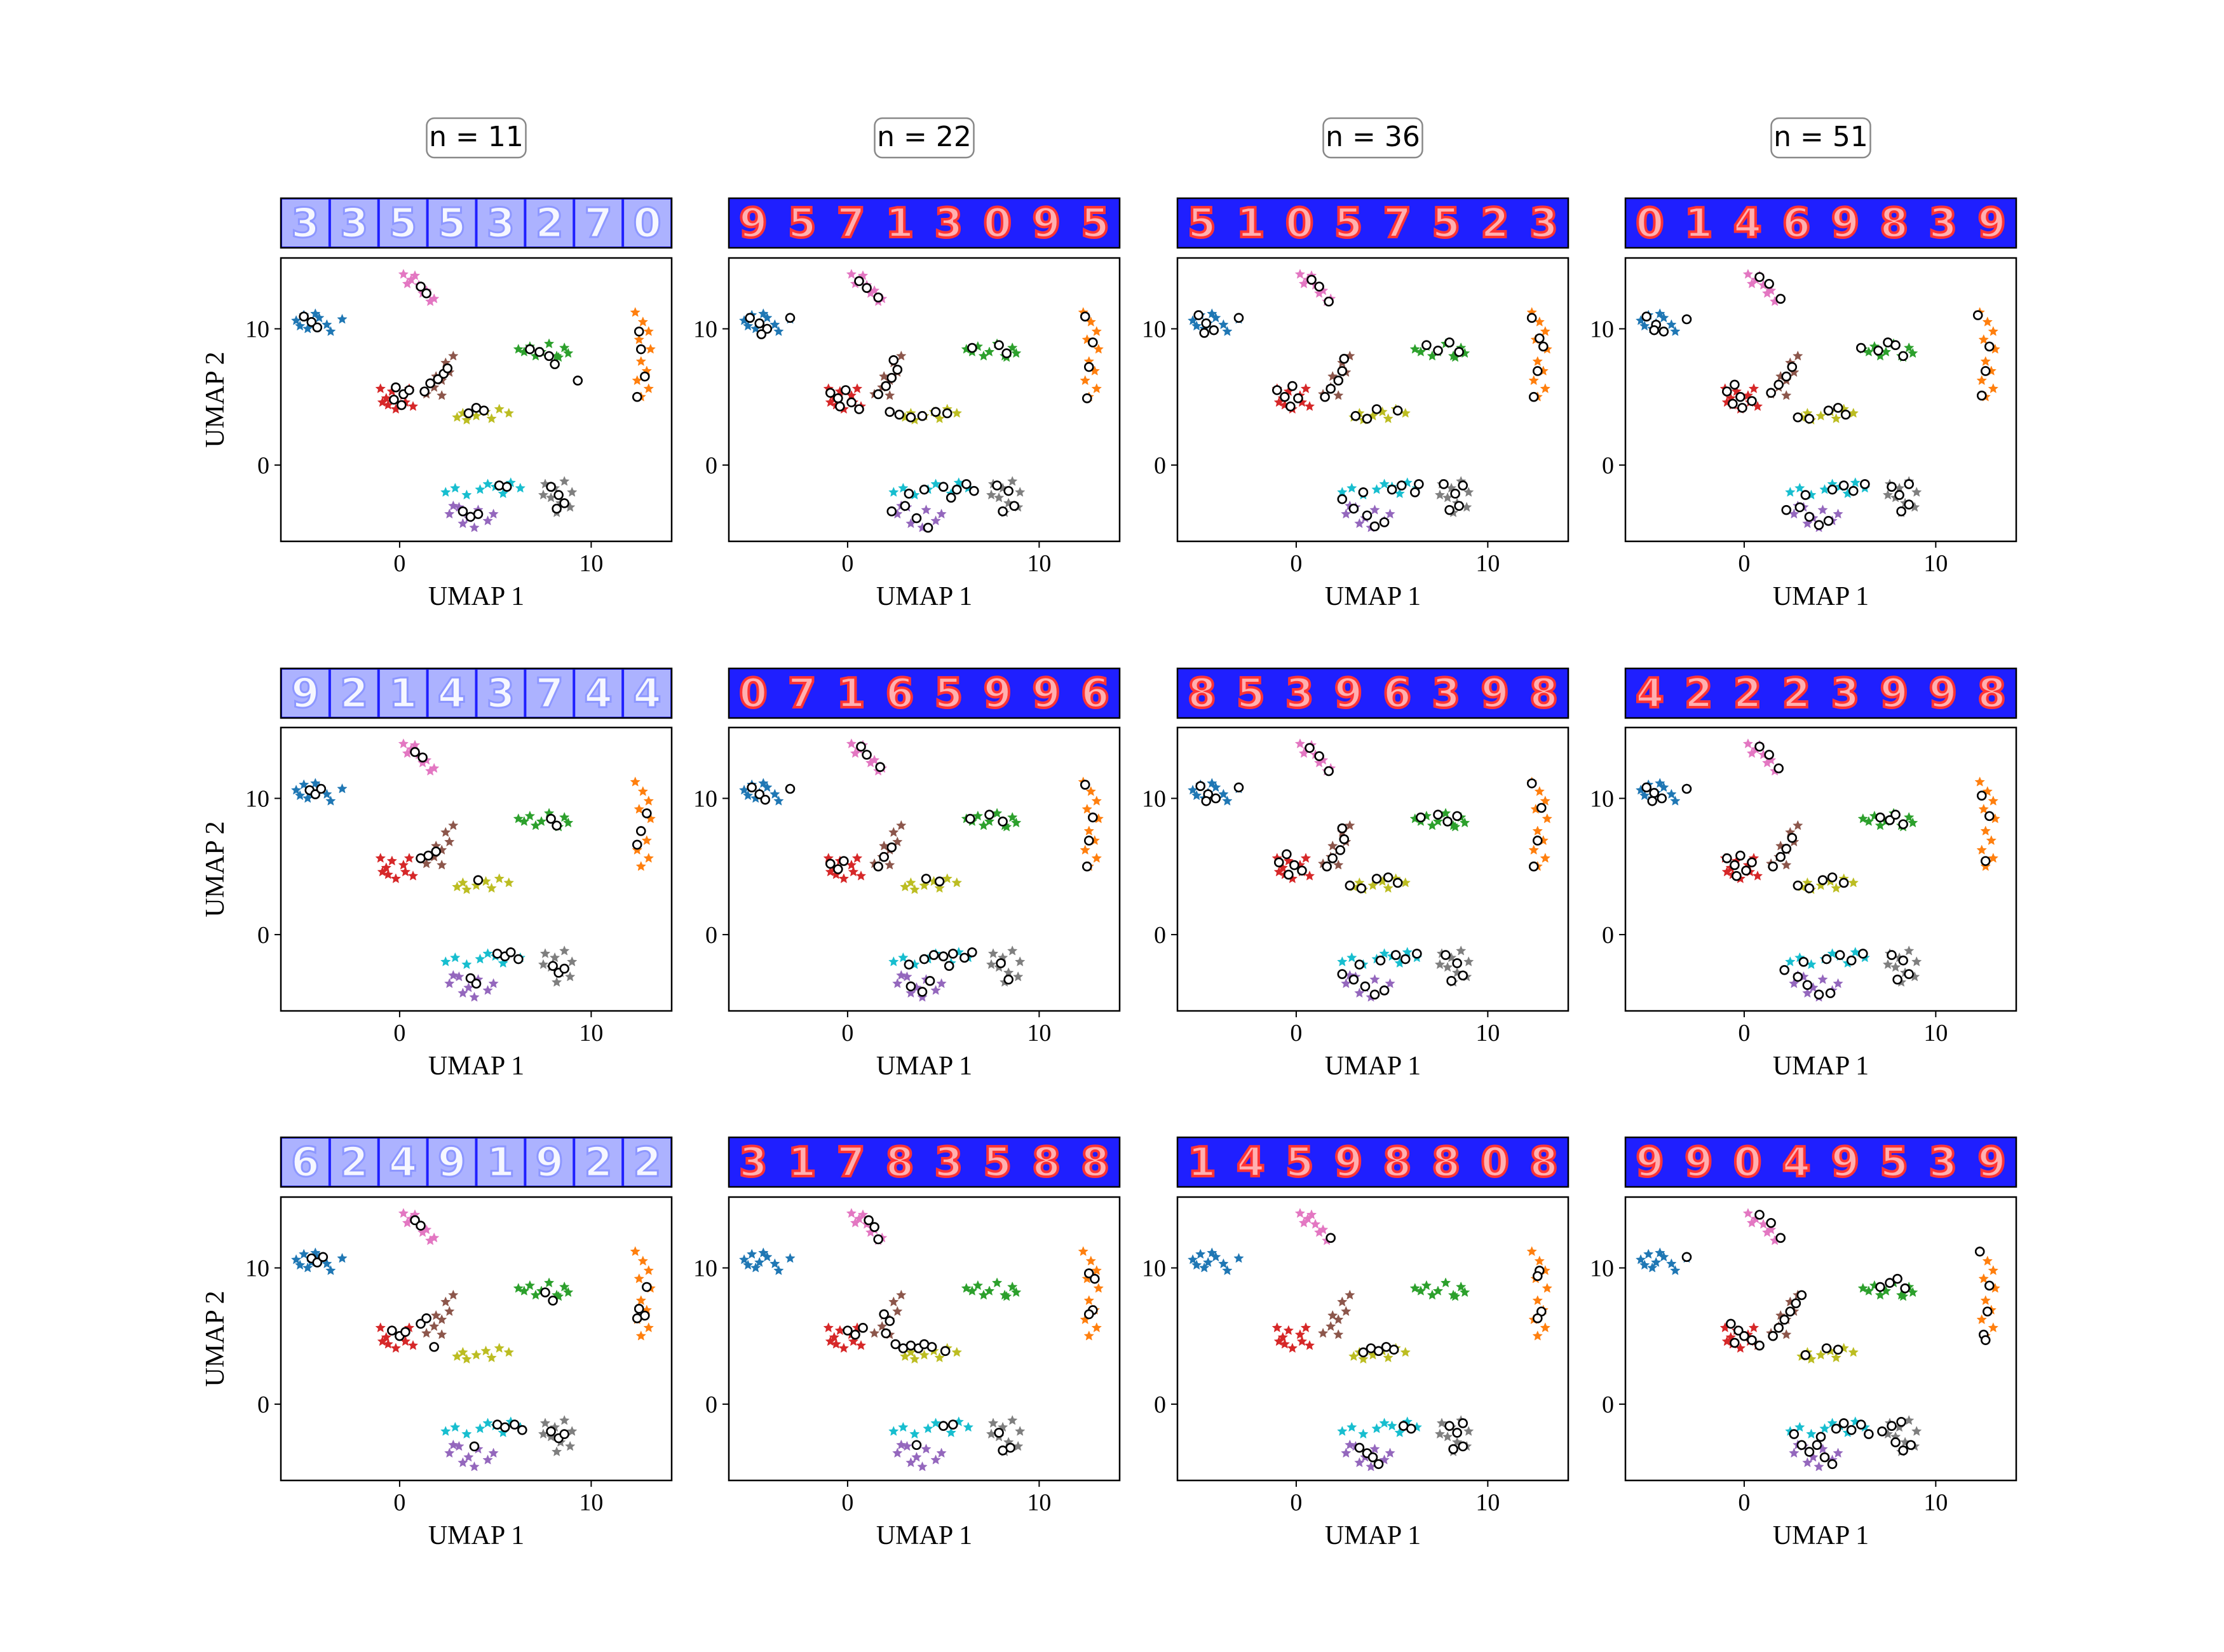  What do you see at coordinates (1446, 224) in the screenshot?
I see `strip-digit: 5` at bounding box center [1446, 224].